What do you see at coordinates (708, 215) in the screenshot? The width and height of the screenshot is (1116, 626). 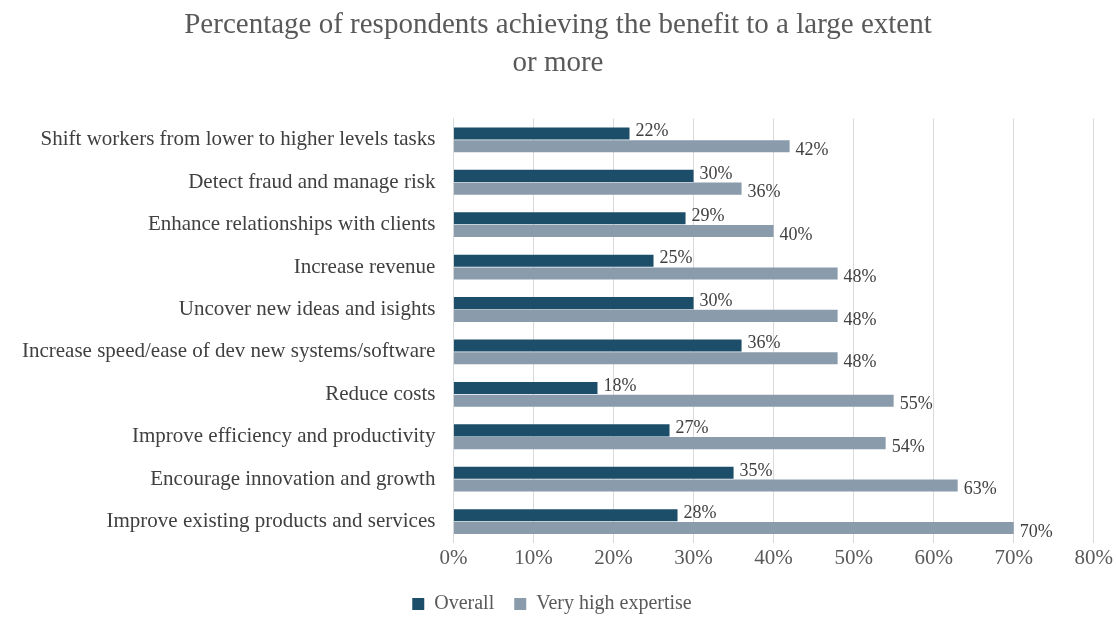 I see `data-label: 29%` at bounding box center [708, 215].